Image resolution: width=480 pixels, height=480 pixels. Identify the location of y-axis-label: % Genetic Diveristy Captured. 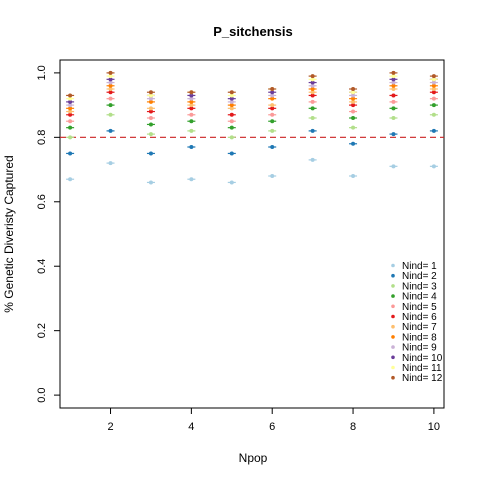
(9, 233).